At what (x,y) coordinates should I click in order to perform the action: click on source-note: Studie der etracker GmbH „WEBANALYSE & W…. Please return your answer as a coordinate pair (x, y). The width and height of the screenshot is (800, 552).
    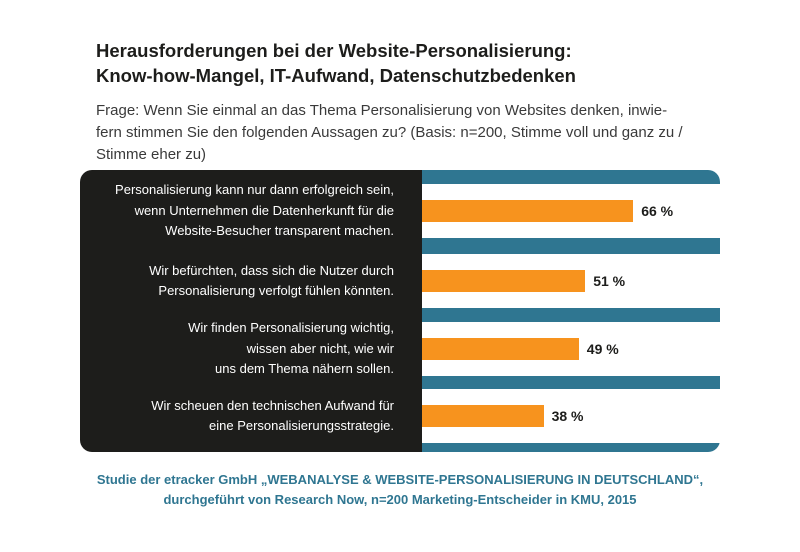
    Looking at the image, I should click on (400, 490).